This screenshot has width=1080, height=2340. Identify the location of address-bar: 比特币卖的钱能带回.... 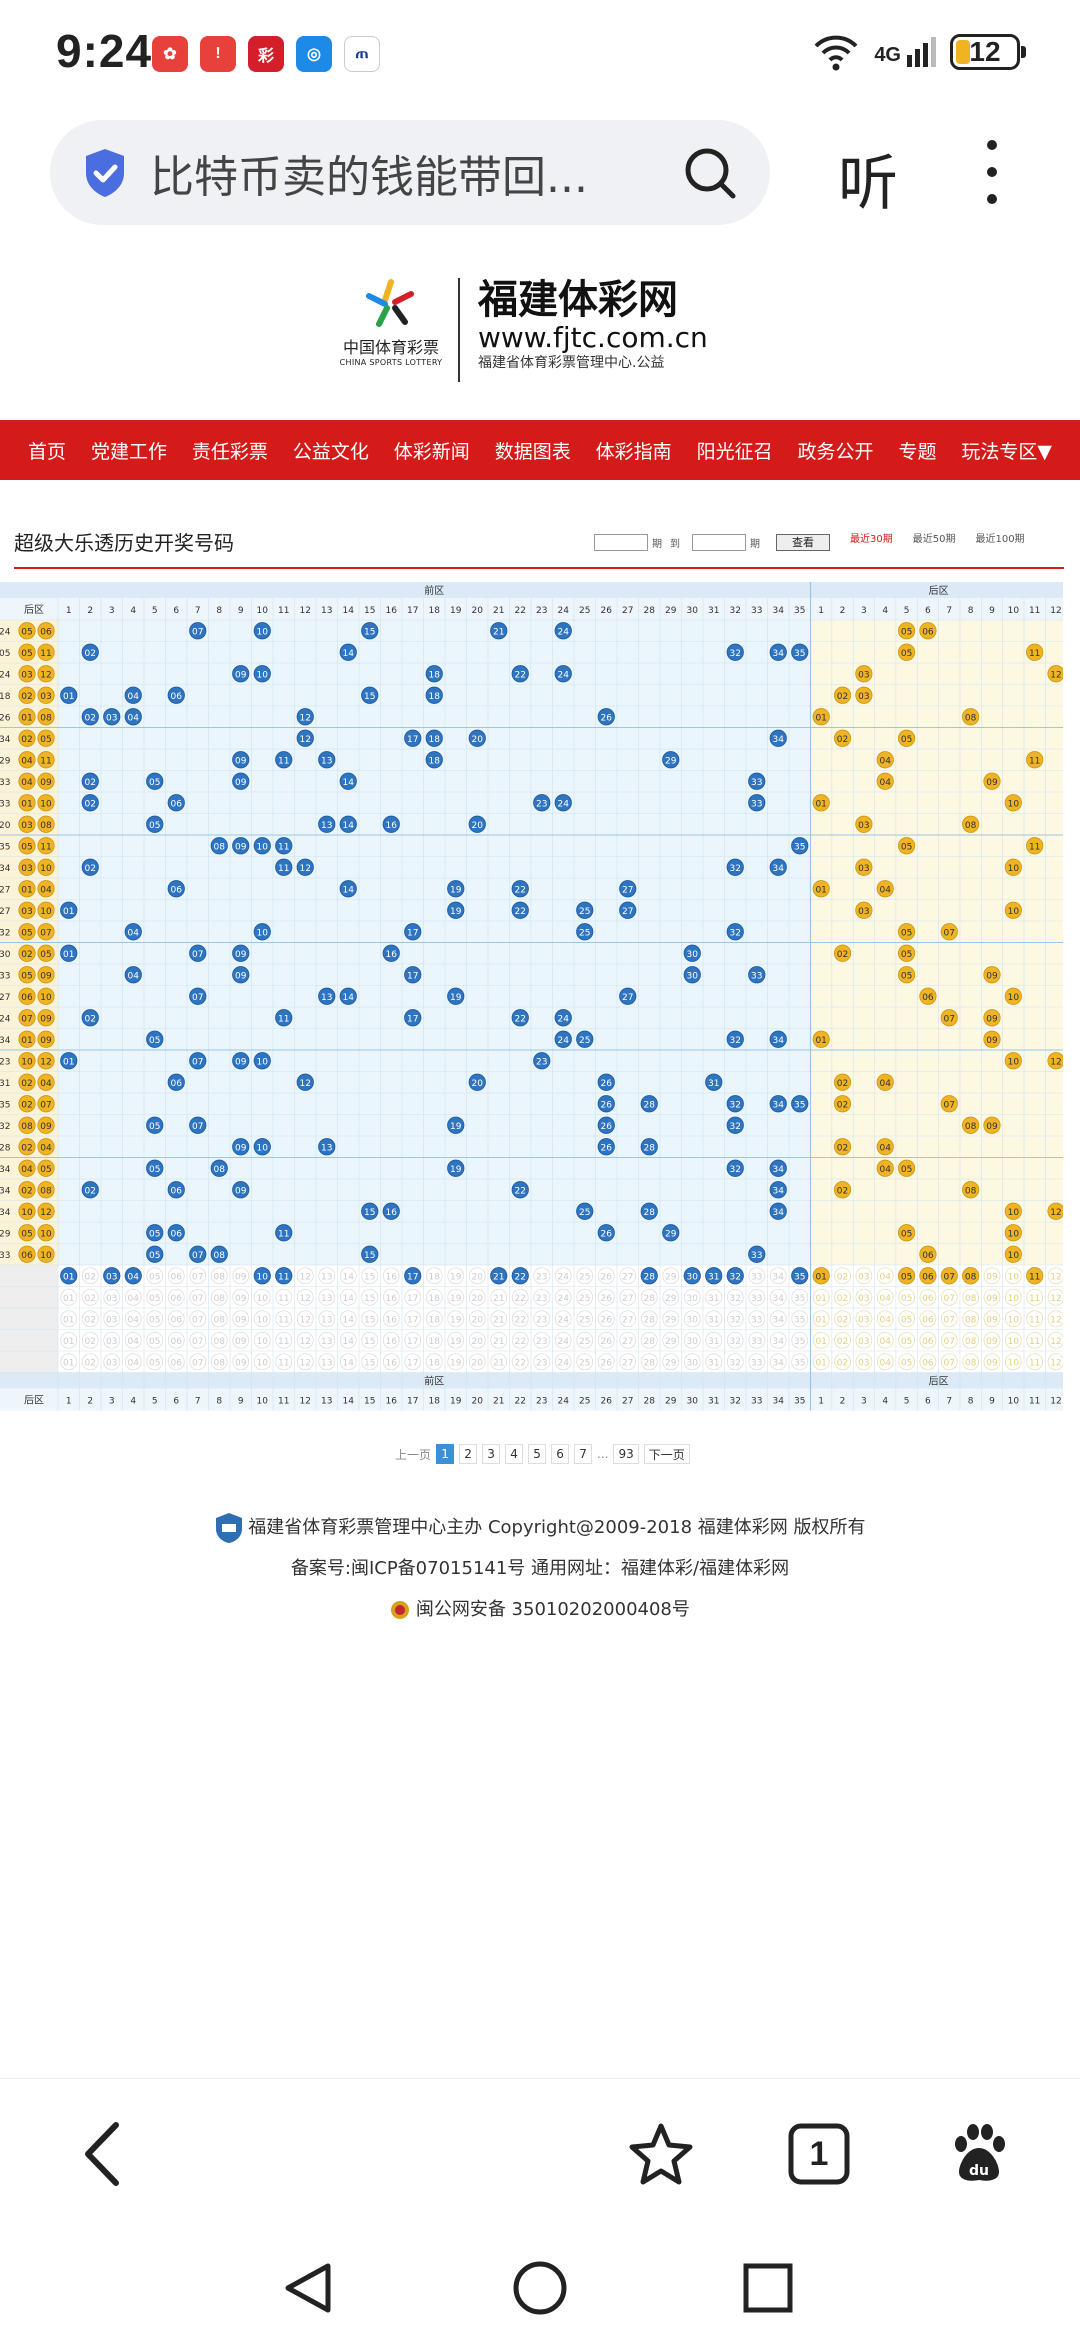
(410, 172).